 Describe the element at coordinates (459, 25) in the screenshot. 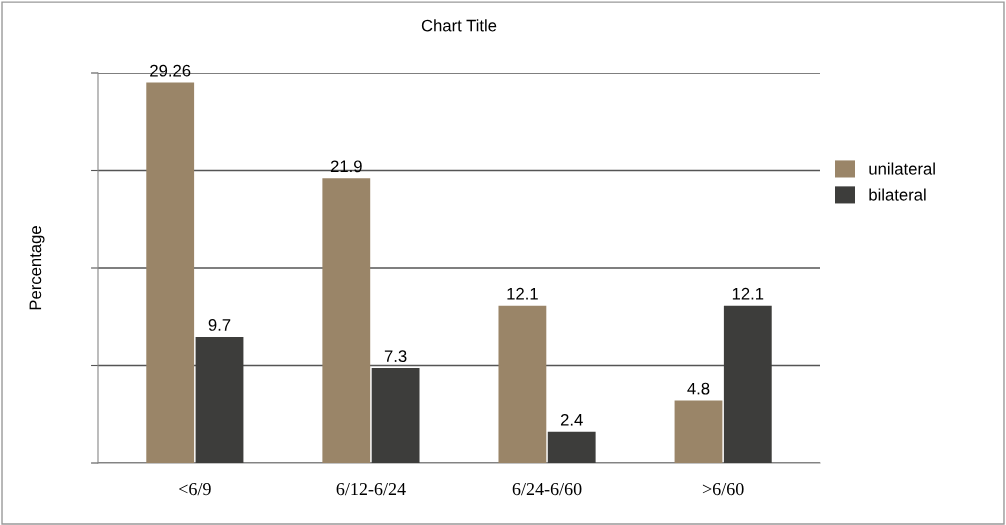

I see `chart-title: Chart Title` at that location.